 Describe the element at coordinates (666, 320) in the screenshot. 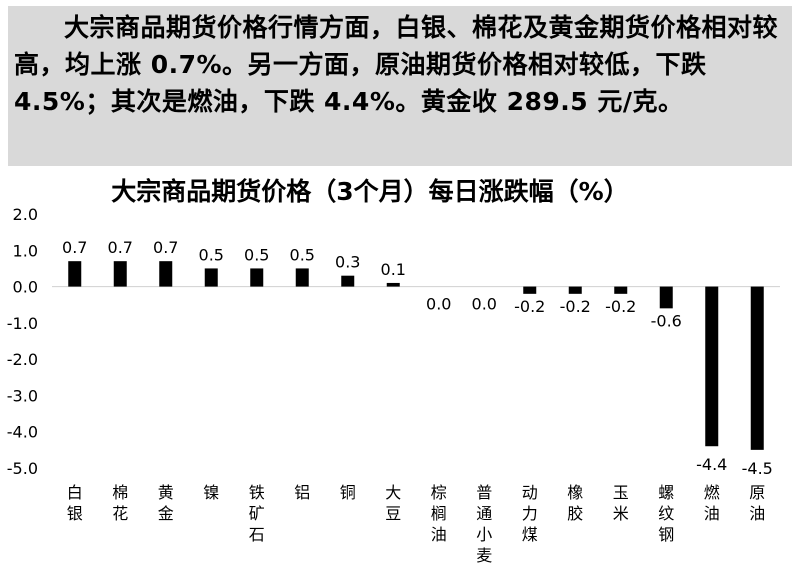

I see `data-label: -0.6` at that location.